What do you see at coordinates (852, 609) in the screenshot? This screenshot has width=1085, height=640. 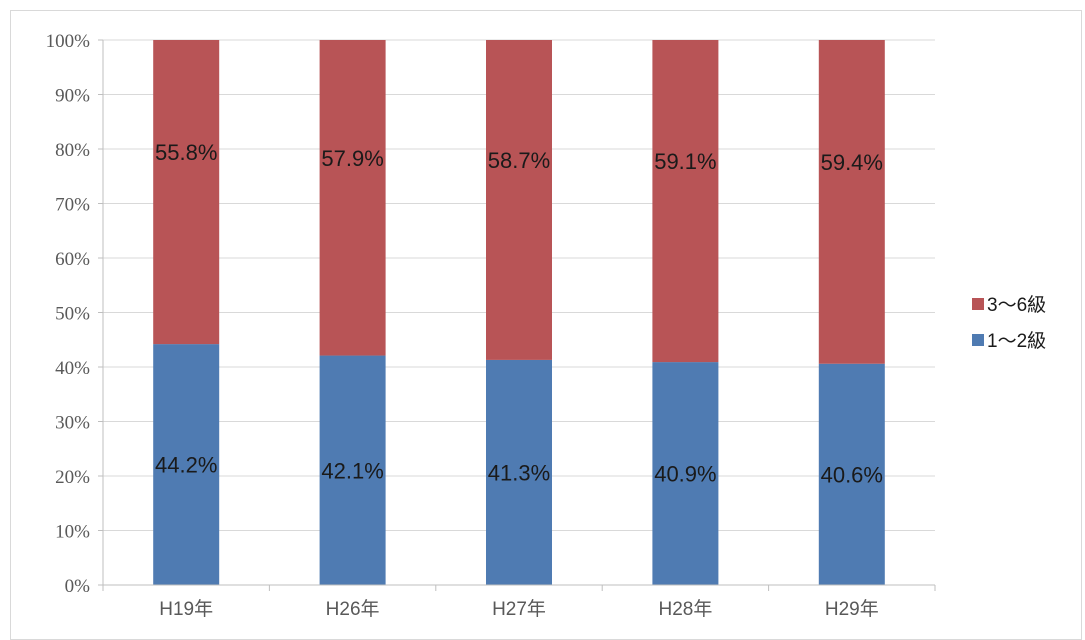 I see `x-tick-label: H29年` at bounding box center [852, 609].